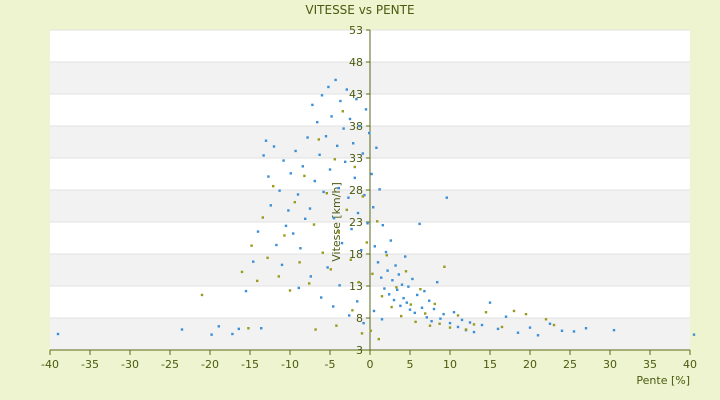 The image size is (720, 400). What do you see at coordinates (359, 10) in the screenshot?
I see `chart-title: VITESSE vs PENTE` at bounding box center [359, 10].